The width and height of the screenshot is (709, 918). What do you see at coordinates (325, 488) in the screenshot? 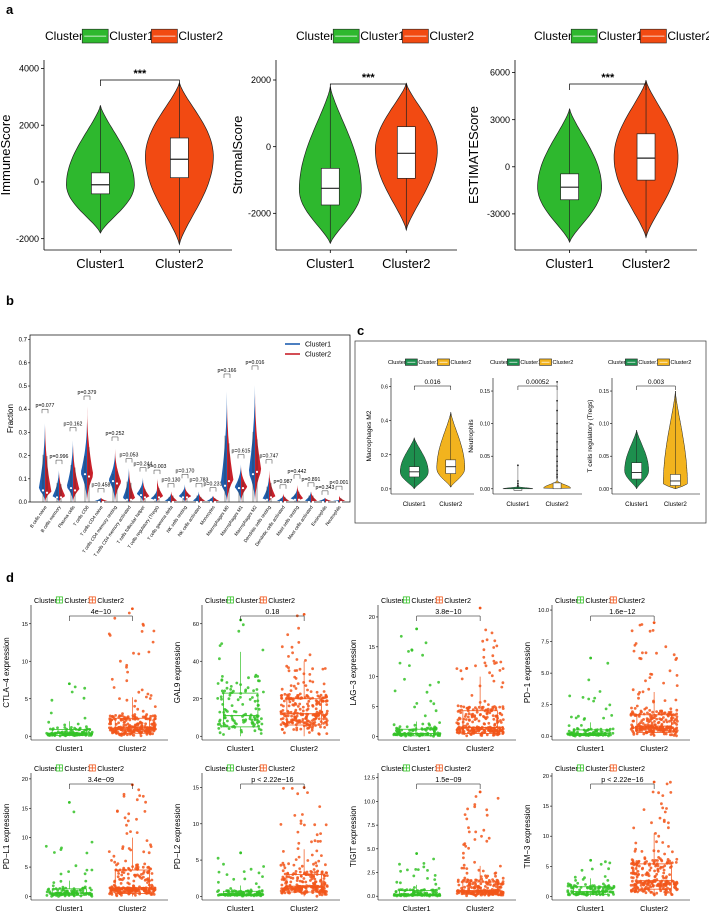
I see `pvalue-label: p=0.343` at bounding box center [325, 488].